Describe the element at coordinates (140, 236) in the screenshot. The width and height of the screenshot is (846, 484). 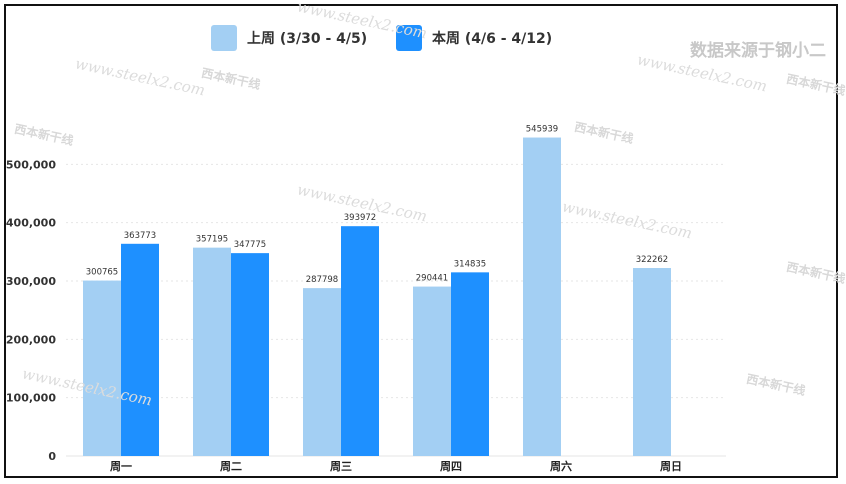
I see `data-label: 363773` at that location.